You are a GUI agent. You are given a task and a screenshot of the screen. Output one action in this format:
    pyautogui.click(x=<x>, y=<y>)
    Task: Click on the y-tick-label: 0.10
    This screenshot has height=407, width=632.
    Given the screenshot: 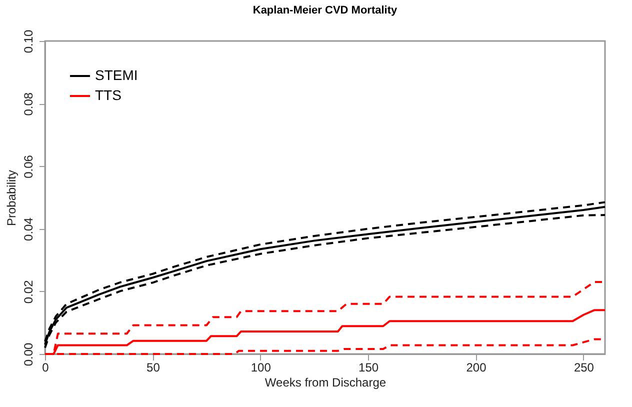 What is the action you would take?
    pyautogui.click(x=29, y=42)
    